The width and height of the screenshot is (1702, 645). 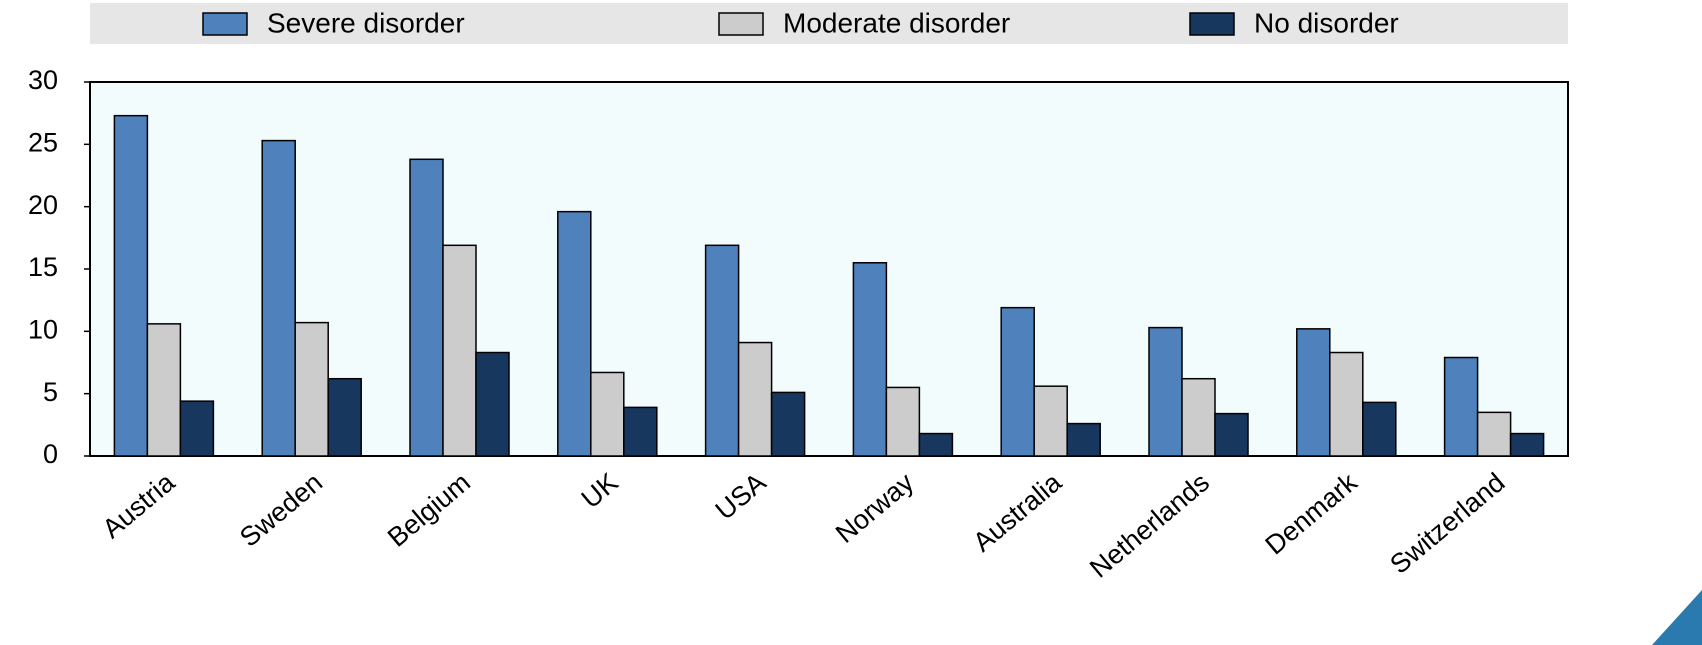 What do you see at coordinates (600, 490) in the screenshot?
I see `x-tick-label: UK` at bounding box center [600, 490].